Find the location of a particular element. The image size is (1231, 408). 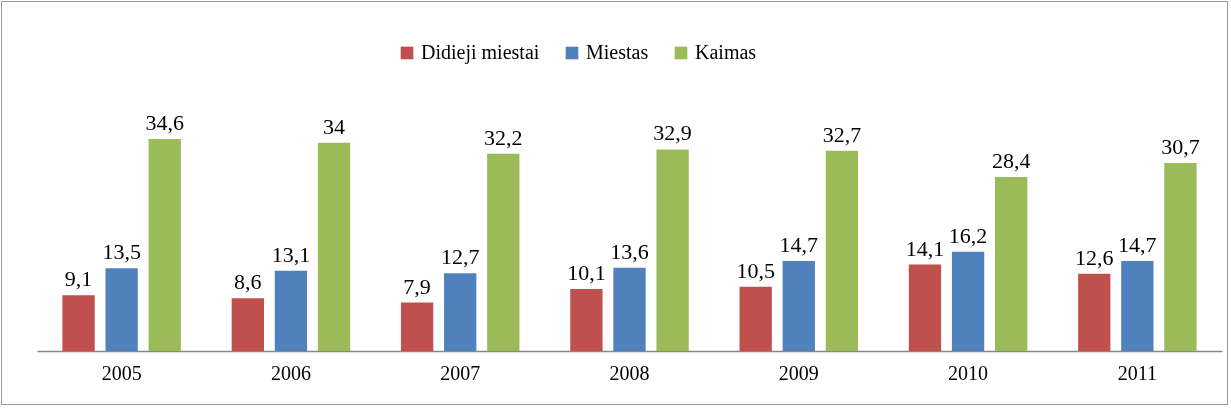

data-label: 9,1 is located at coordinates (78, 279).